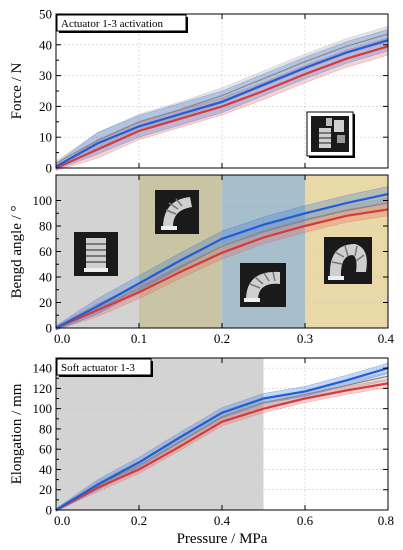  What do you see at coordinates (43, 388) in the screenshot?
I see `elongation-ytick-label-6: 120` at bounding box center [43, 388].